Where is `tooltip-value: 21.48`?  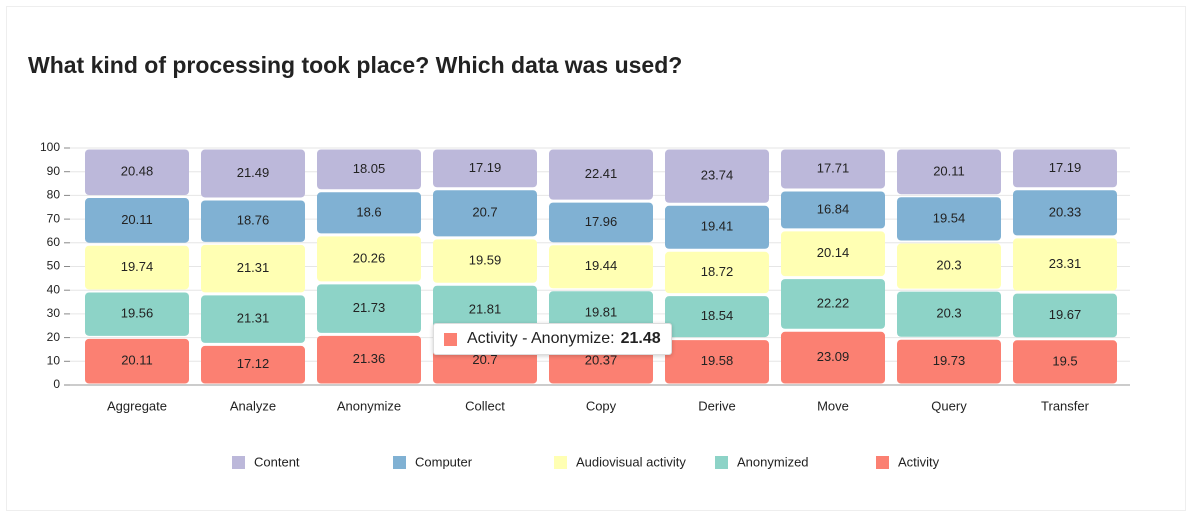 tooltip-value: 21.48 is located at coordinates (640, 338).